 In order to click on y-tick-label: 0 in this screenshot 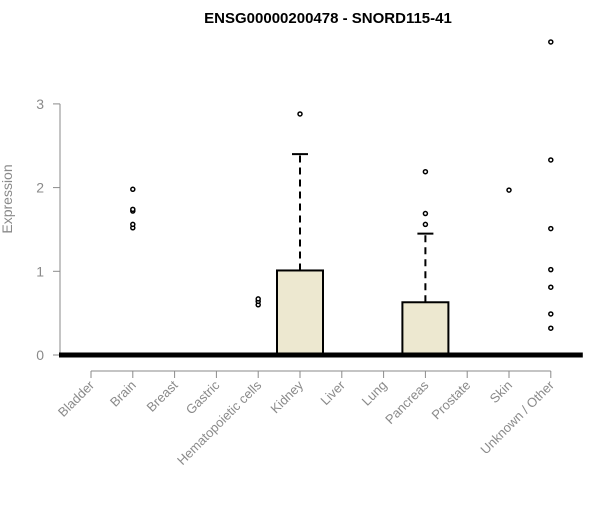, I will do `click(40, 355)`.